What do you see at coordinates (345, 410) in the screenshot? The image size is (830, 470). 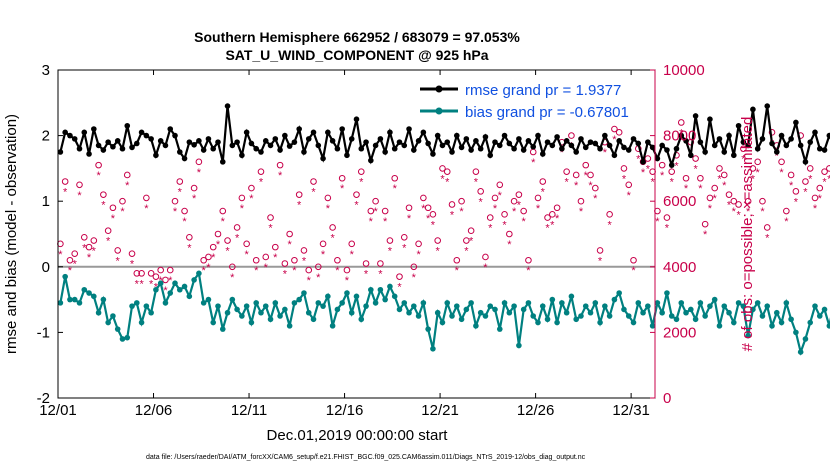 I see `x-tick-label: 12/16` at bounding box center [345, 410].